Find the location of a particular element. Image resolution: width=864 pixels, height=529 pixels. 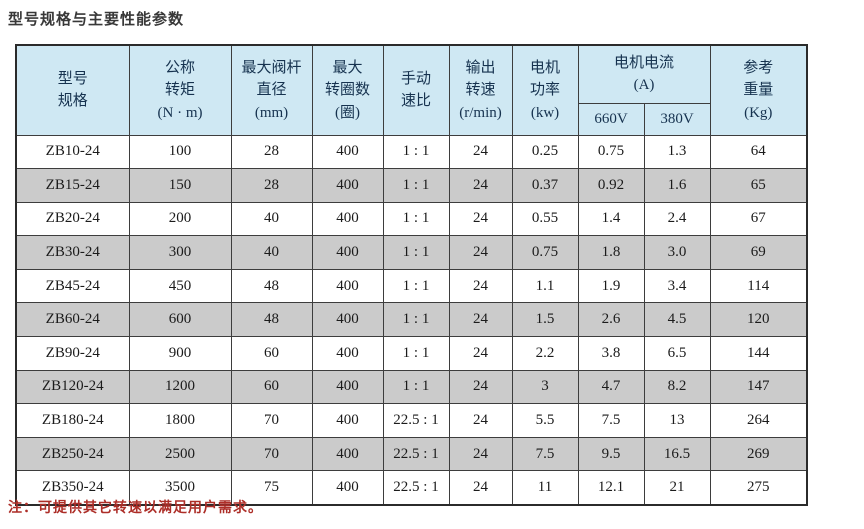

table-cell: 3.8 is located at coordinates (611, 353).